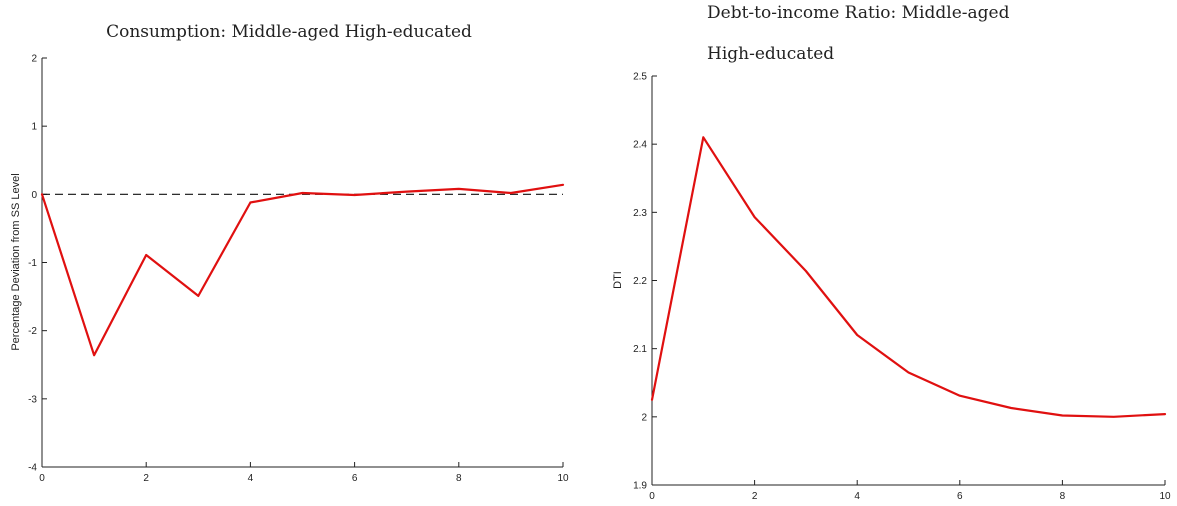 This screenshot has height=506, width=1177. I want to click on y-tick-label: -1, so click(32, 263).